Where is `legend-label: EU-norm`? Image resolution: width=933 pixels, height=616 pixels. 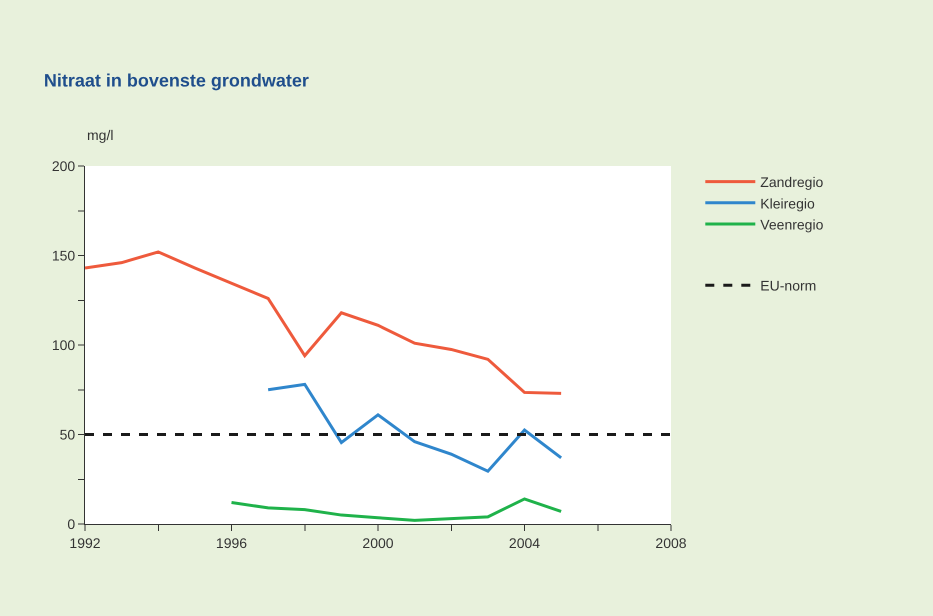 legend-label: EU-norm is located at coordinates (788, 286).